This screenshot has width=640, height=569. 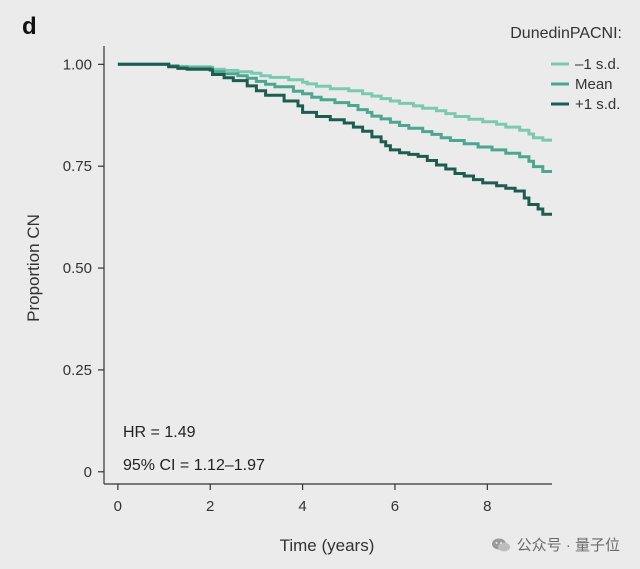 What do you see at coordinates (33, 268) in the screenshot?
I see `y-axis-title: Proportion CN` at bounding box center [33, 268].